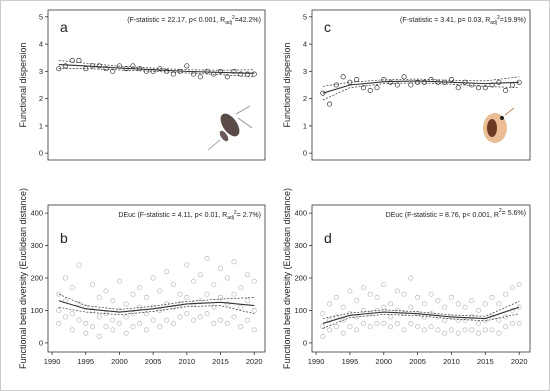  I want to click on x-tick-label: 1995, so click(85, 361).